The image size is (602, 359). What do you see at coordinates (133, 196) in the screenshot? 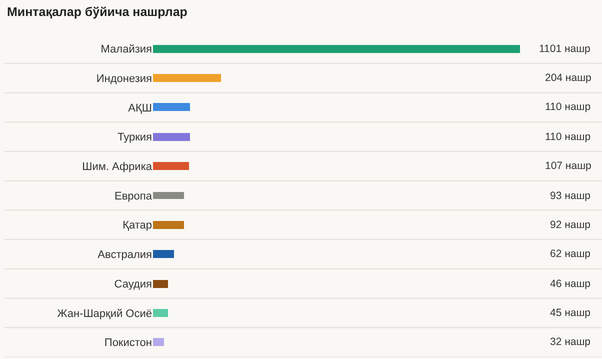
I see `y-tick-label: Европа` at bounding box center [133, 196].